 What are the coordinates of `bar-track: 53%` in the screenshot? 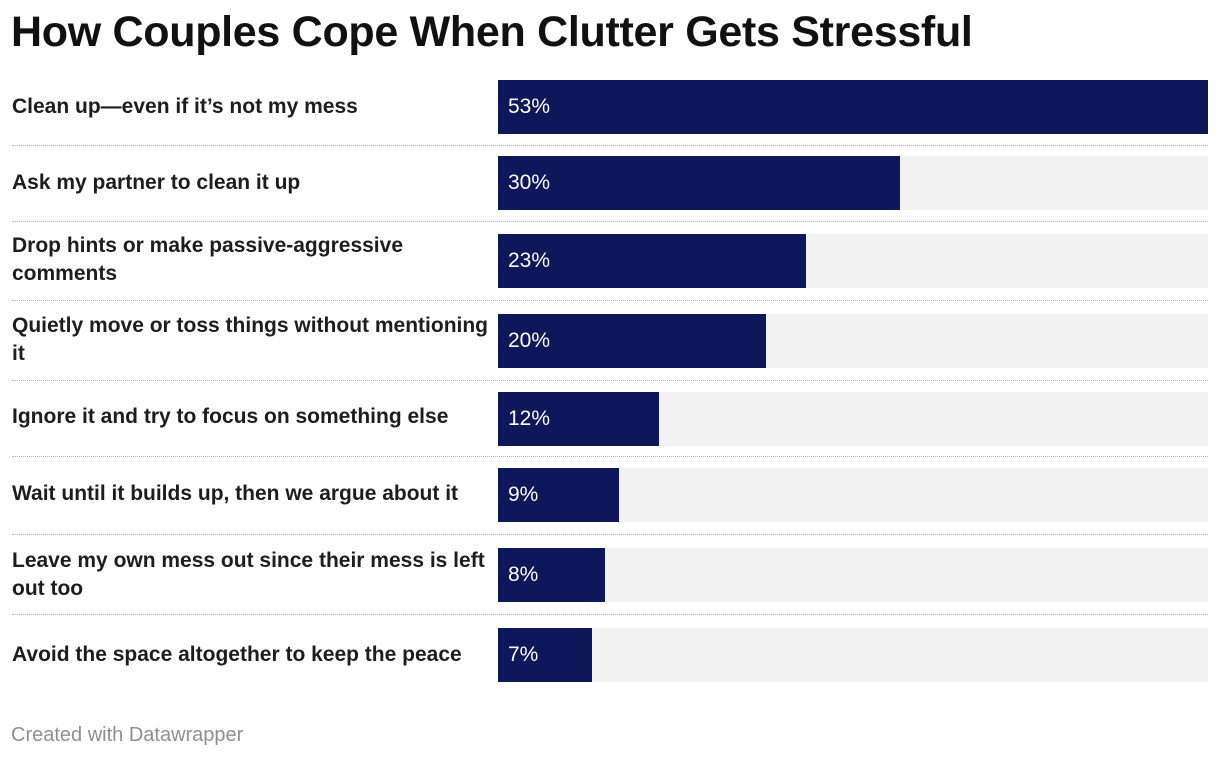 It's located at (853, 107).